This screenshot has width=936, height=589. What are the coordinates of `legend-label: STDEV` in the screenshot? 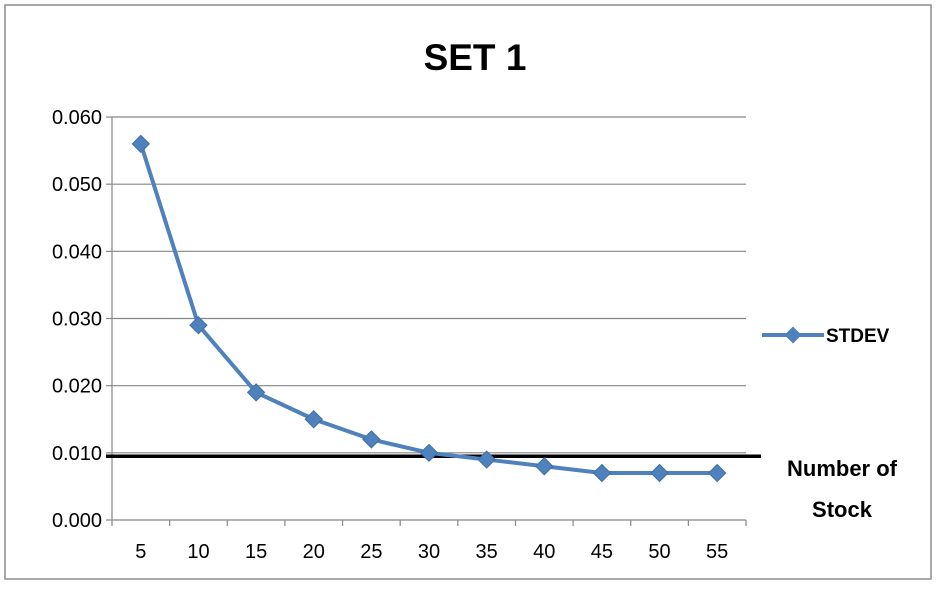 It's located at (858, 336).